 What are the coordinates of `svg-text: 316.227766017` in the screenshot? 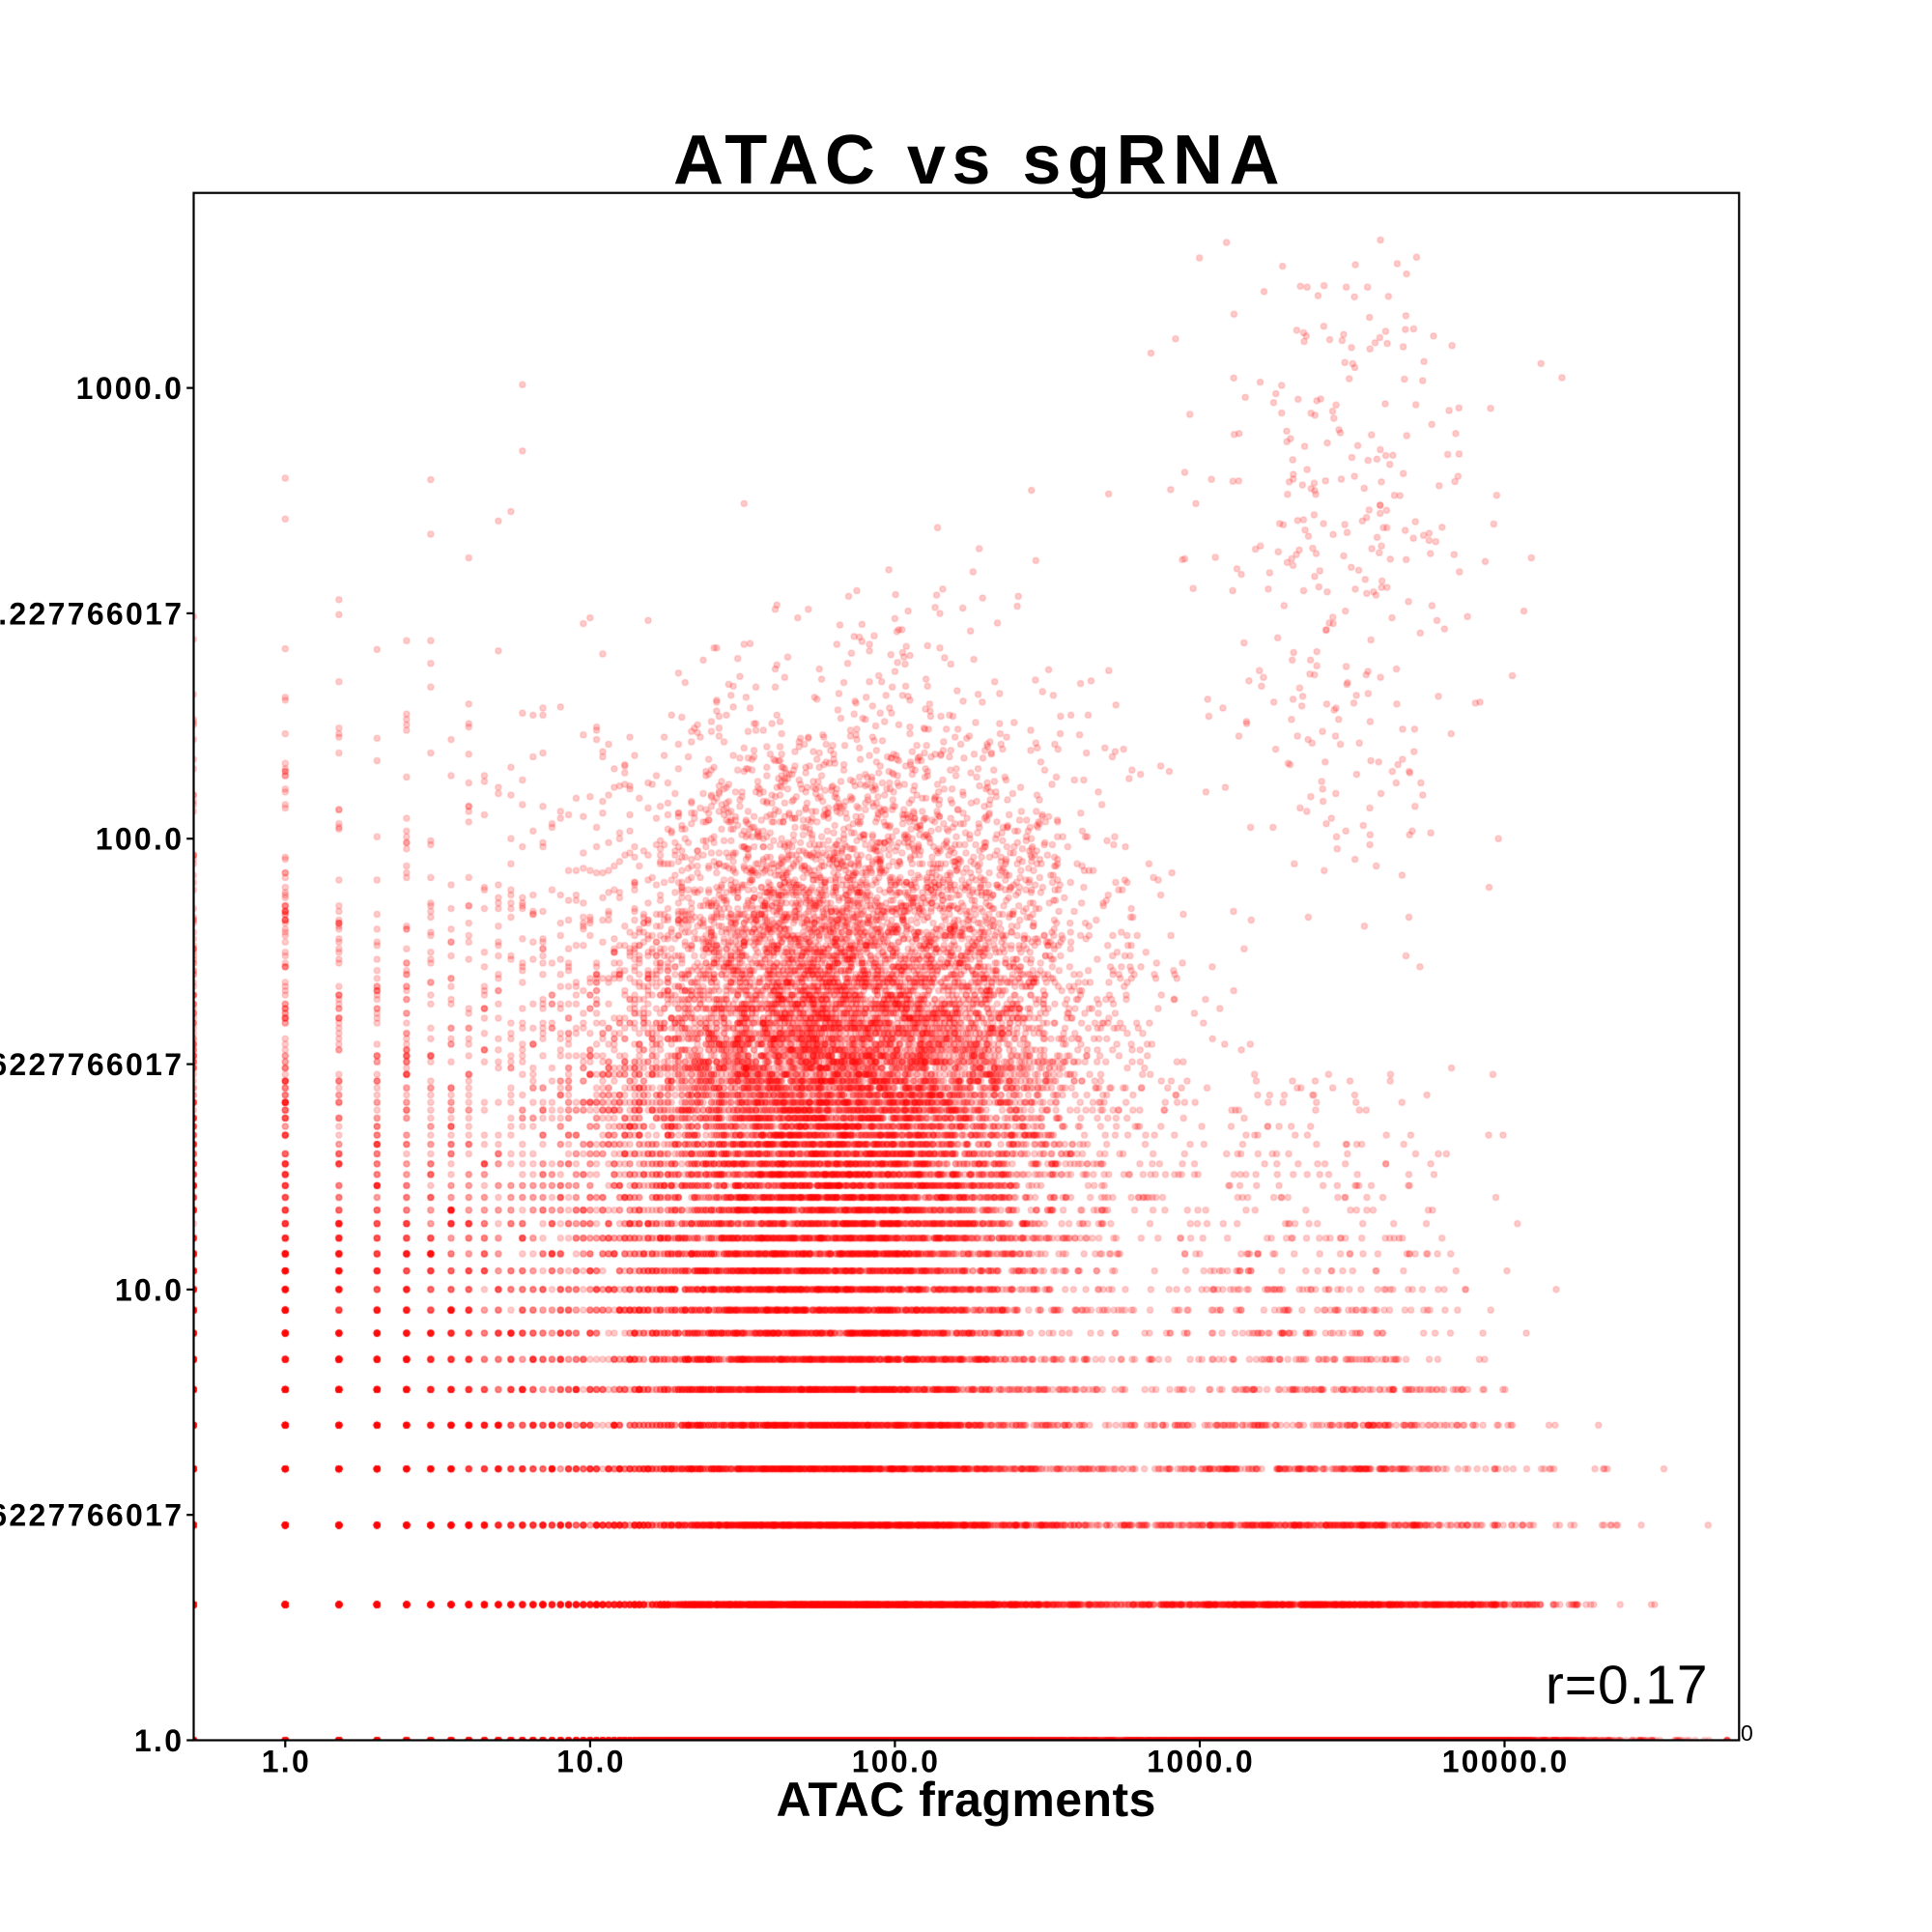 It's located at (92, 613).